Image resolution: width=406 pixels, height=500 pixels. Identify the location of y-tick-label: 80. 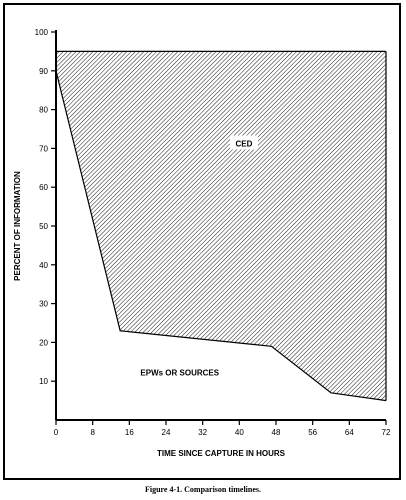
(43, 110).